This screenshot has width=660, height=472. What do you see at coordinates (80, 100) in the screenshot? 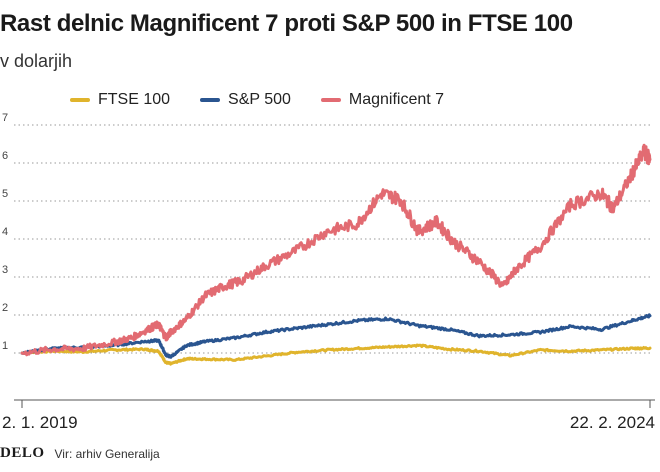
I see `legend-swatch-ftse` at bounding box center [80, 100].